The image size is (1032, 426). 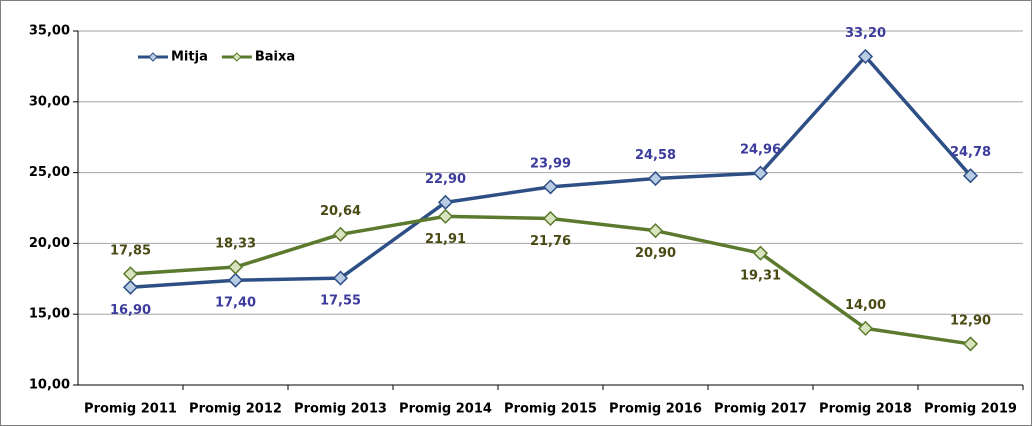 What do you see at coordinates (235, 244) in the screenshot?
I see `data-label: 18,33` at bounding box center [235, 244].